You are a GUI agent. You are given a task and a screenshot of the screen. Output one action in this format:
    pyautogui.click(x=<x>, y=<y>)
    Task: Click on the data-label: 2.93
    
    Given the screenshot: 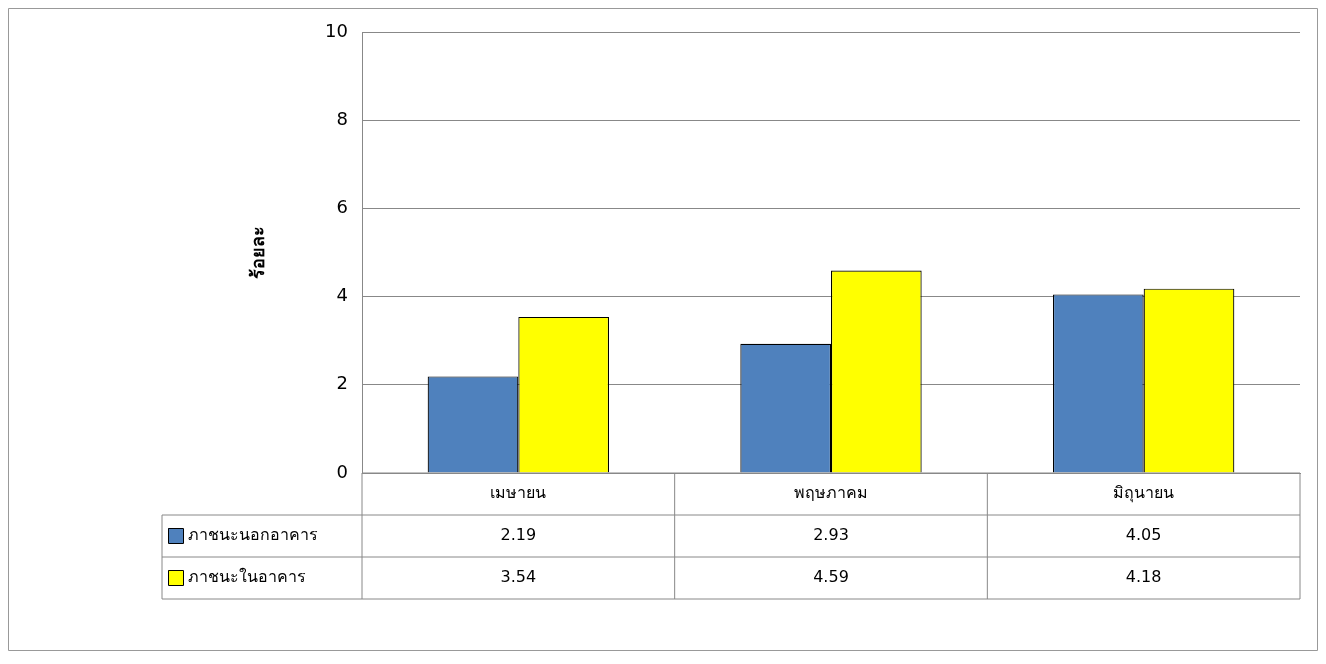 What is the action you would take?
    pyautogui.click(x=831, y=535)
    